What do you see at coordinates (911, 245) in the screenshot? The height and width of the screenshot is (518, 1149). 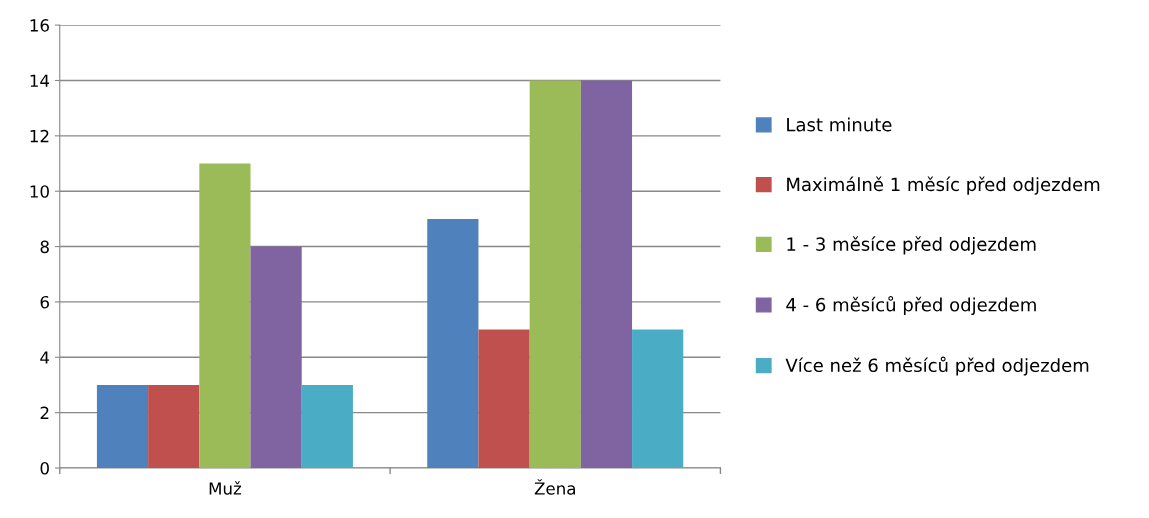 I see `legend-label: 1 - 3 měsíce před odjezdem` at bounding box center [911, 245].